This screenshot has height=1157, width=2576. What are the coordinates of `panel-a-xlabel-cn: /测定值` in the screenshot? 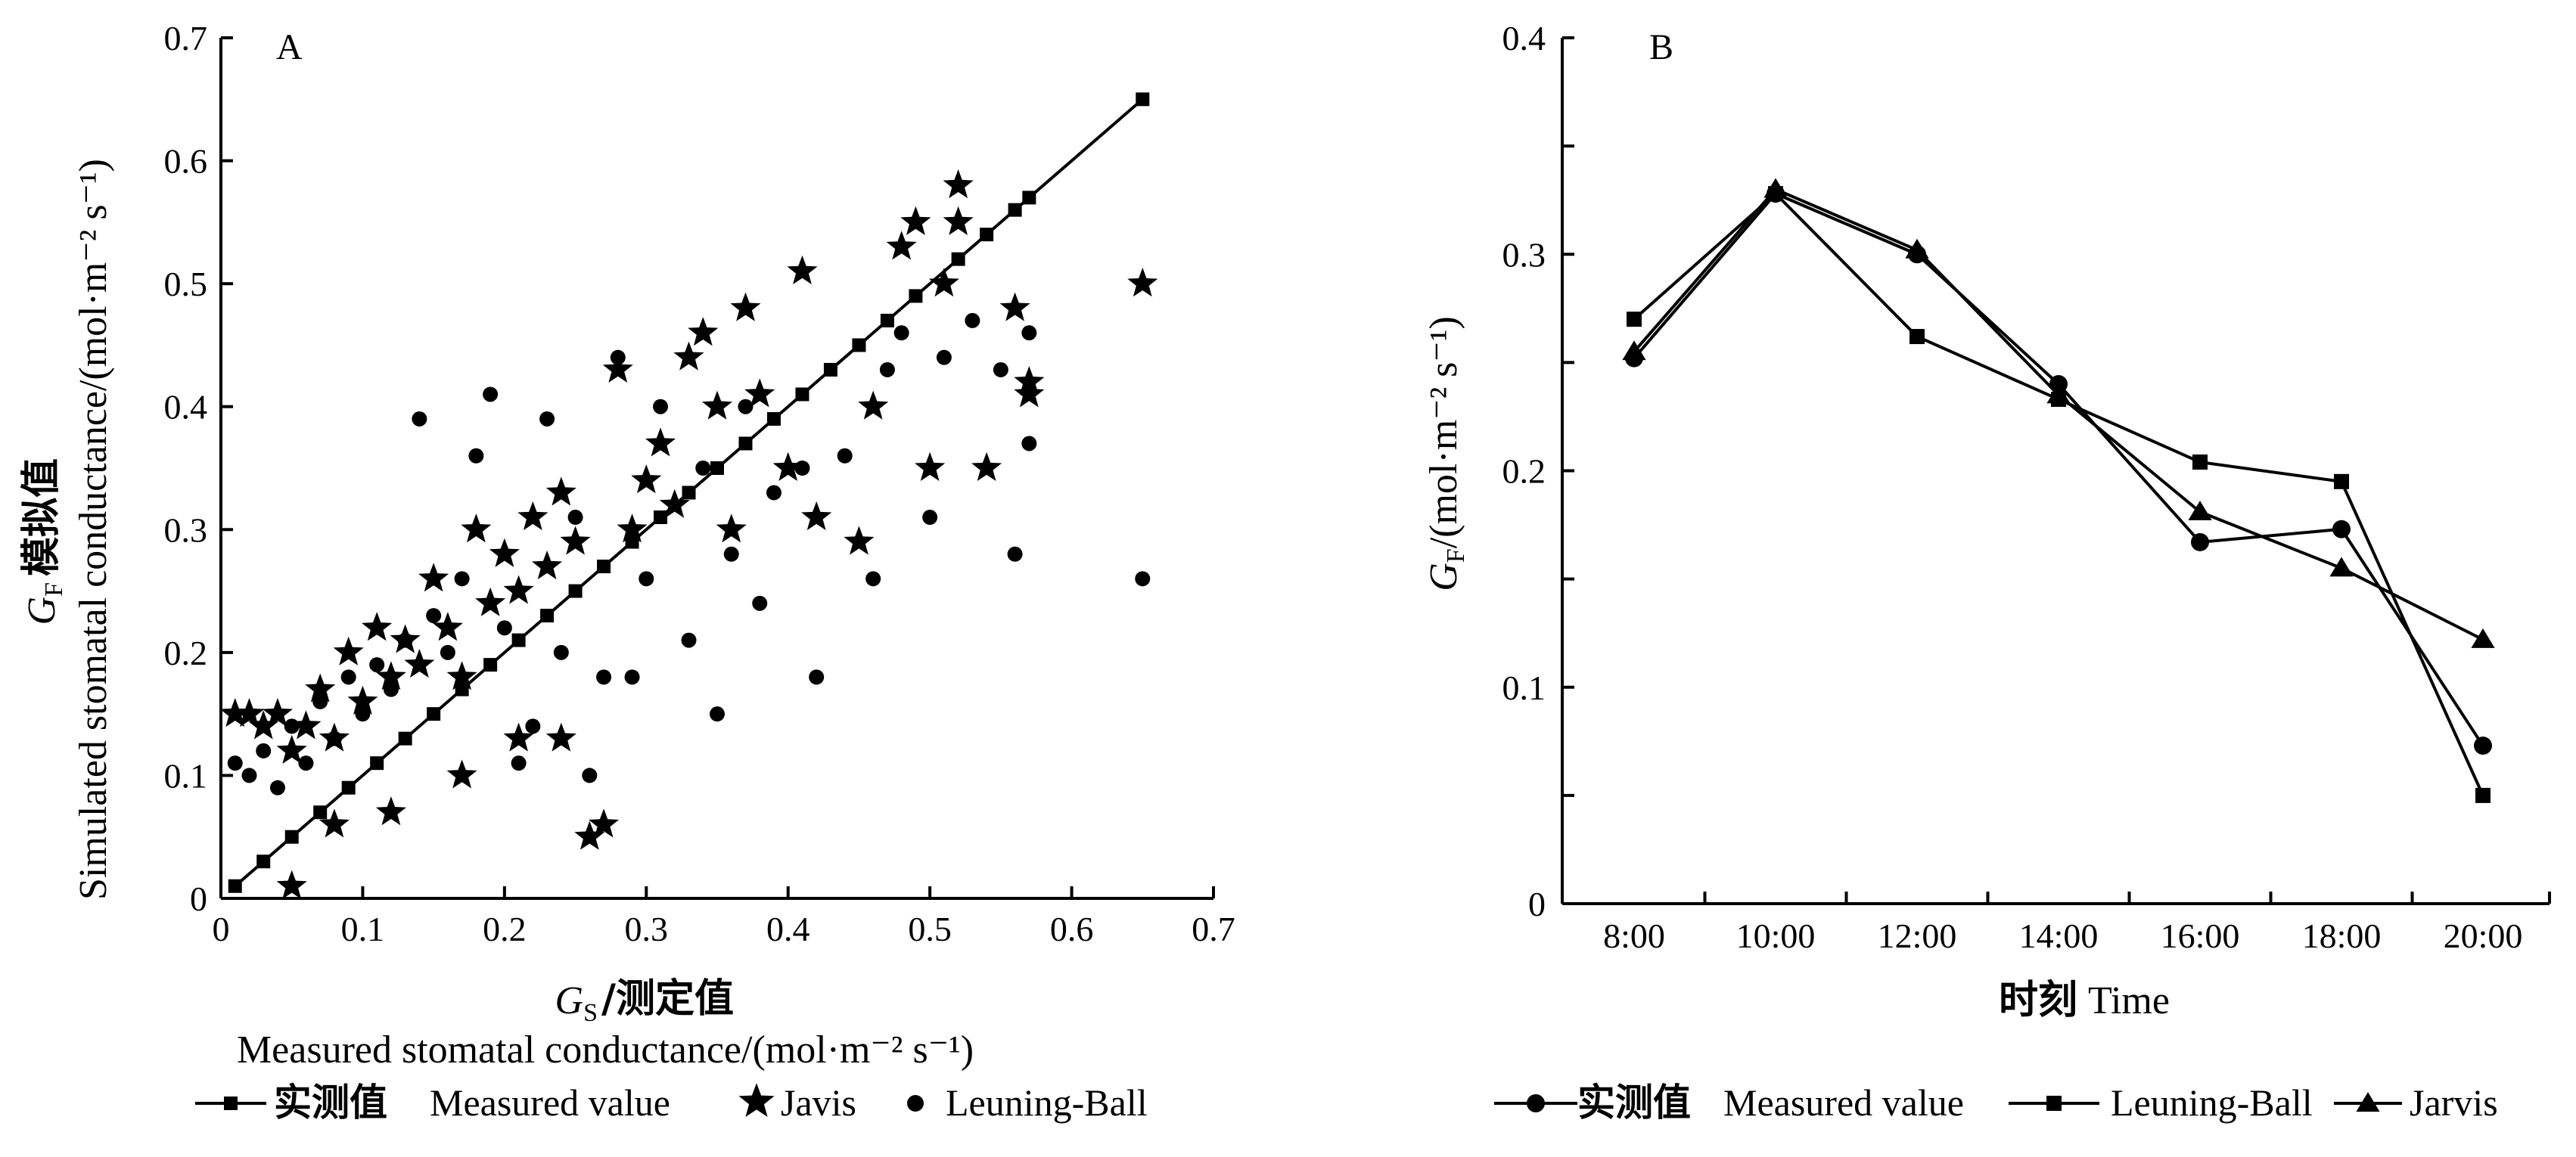 It's located at (667, 999).